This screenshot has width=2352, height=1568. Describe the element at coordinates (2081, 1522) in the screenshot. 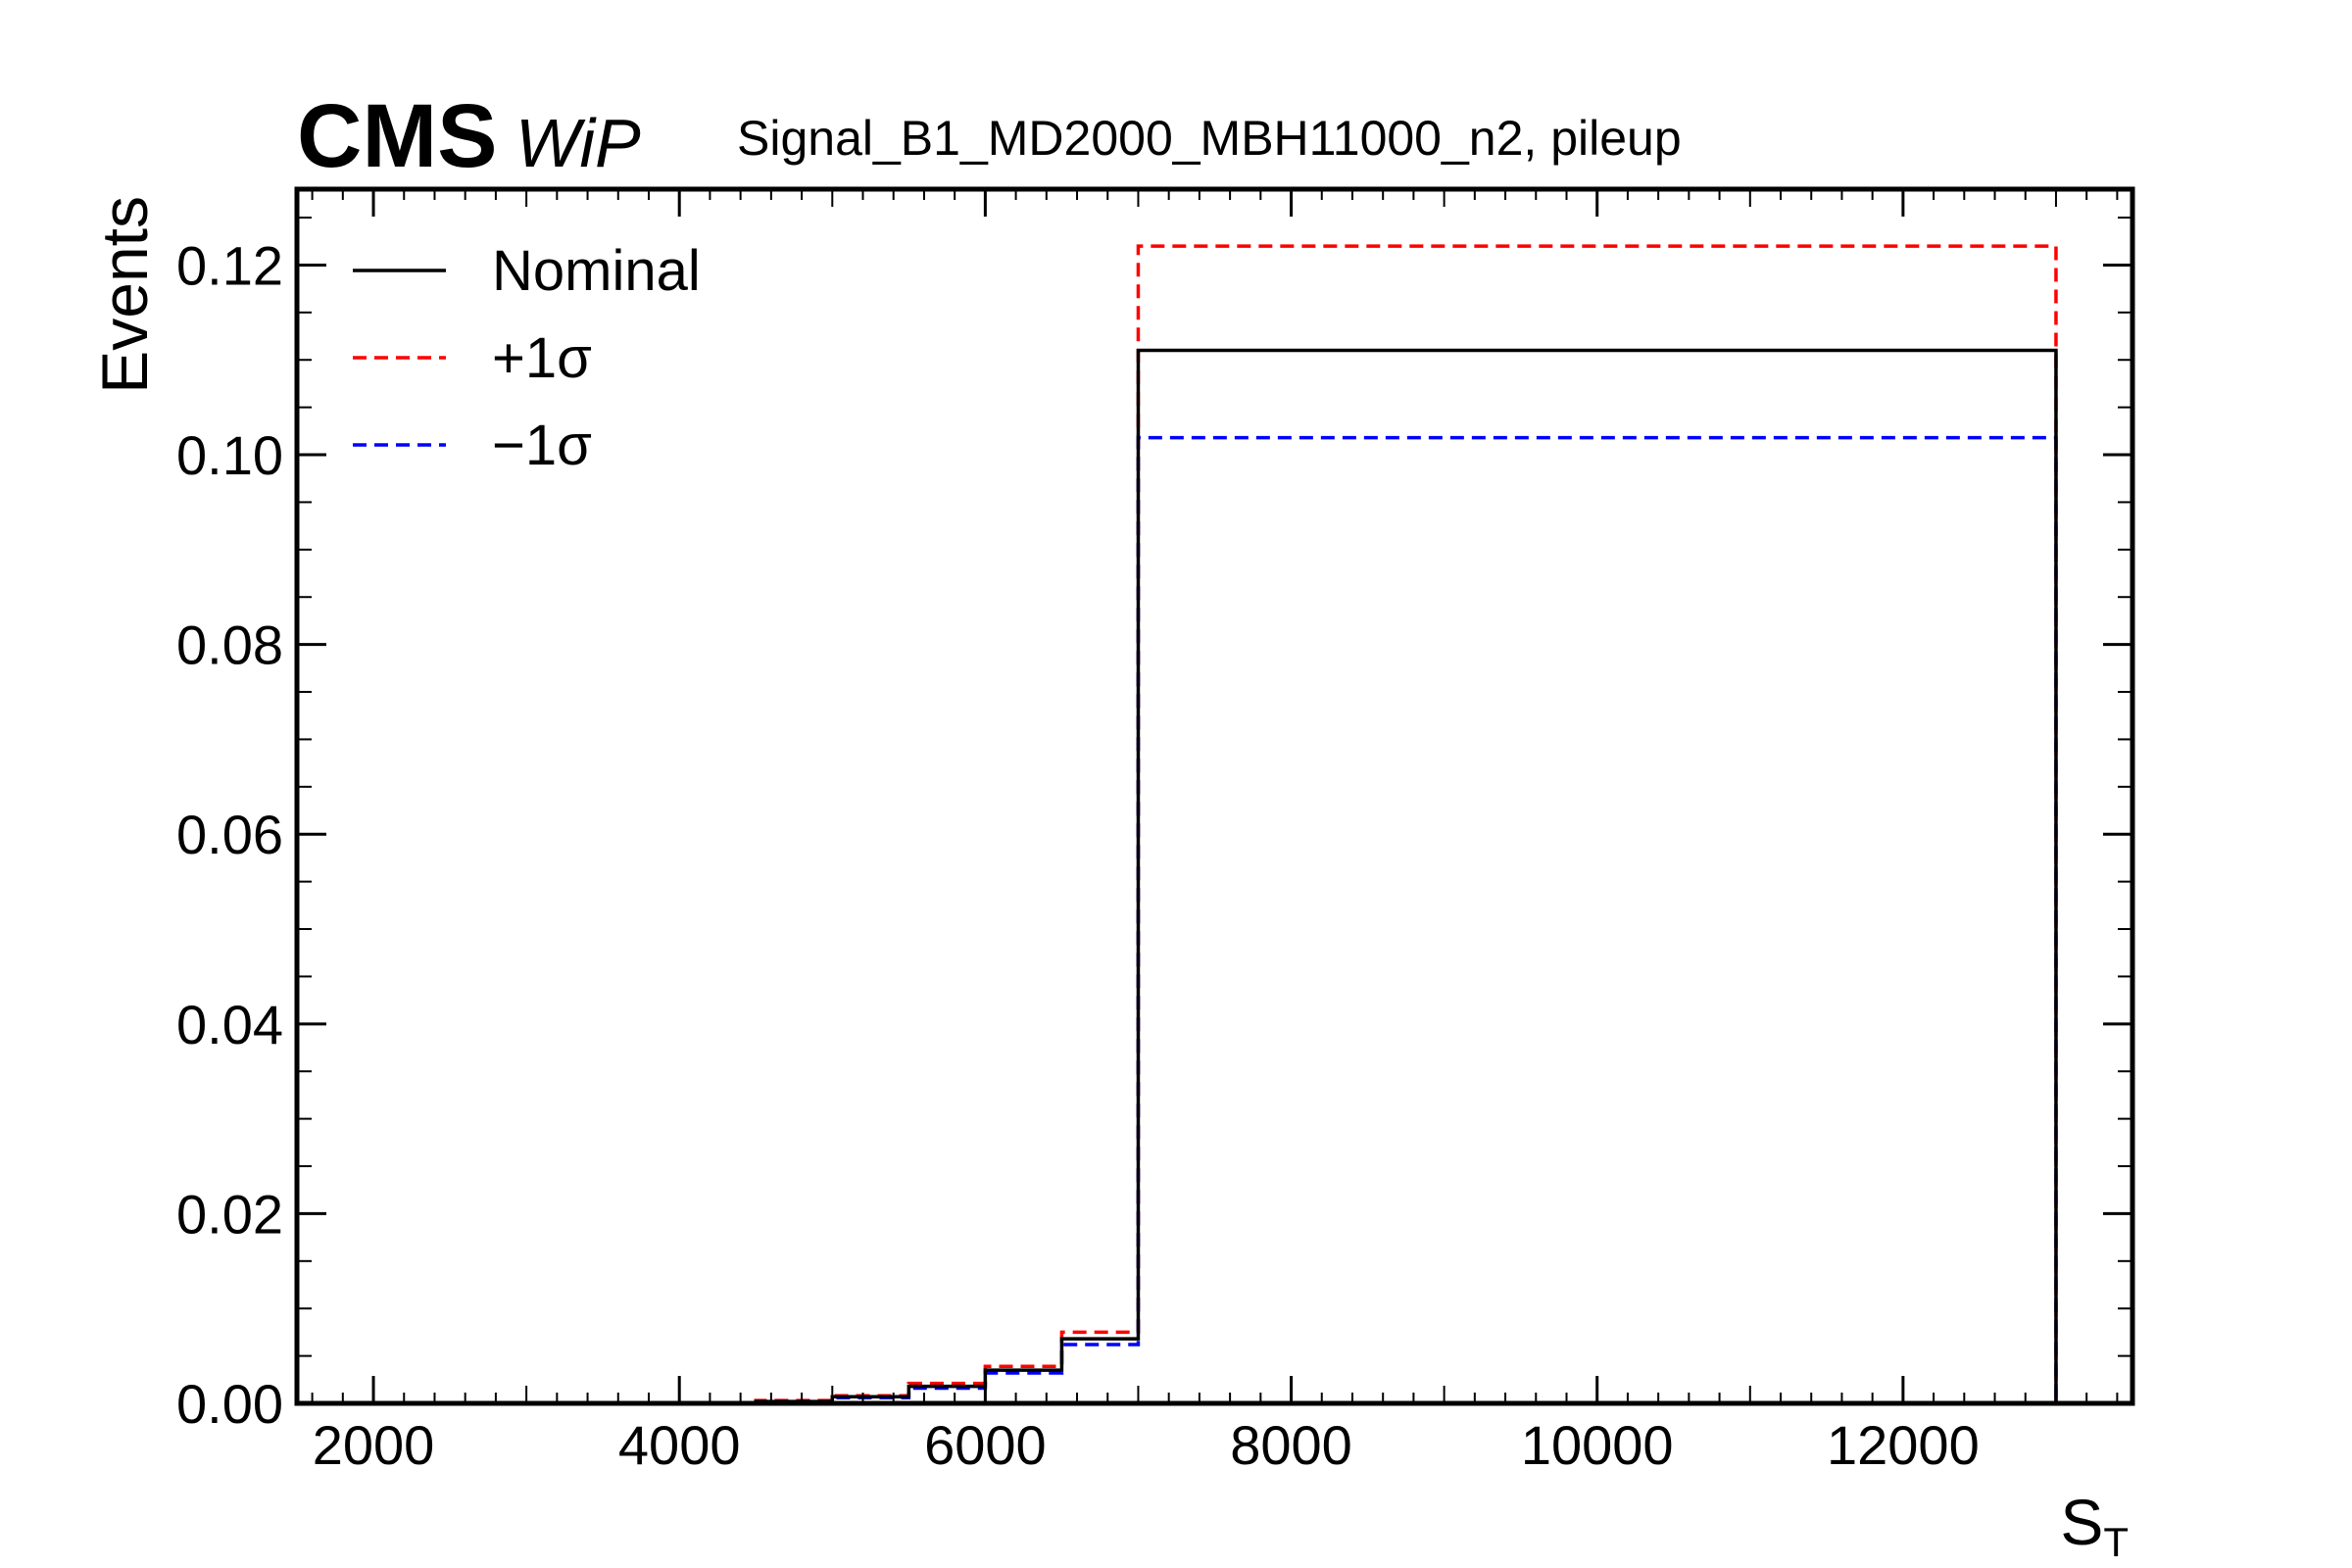

I see `x-axis-label-main: S` at that location.